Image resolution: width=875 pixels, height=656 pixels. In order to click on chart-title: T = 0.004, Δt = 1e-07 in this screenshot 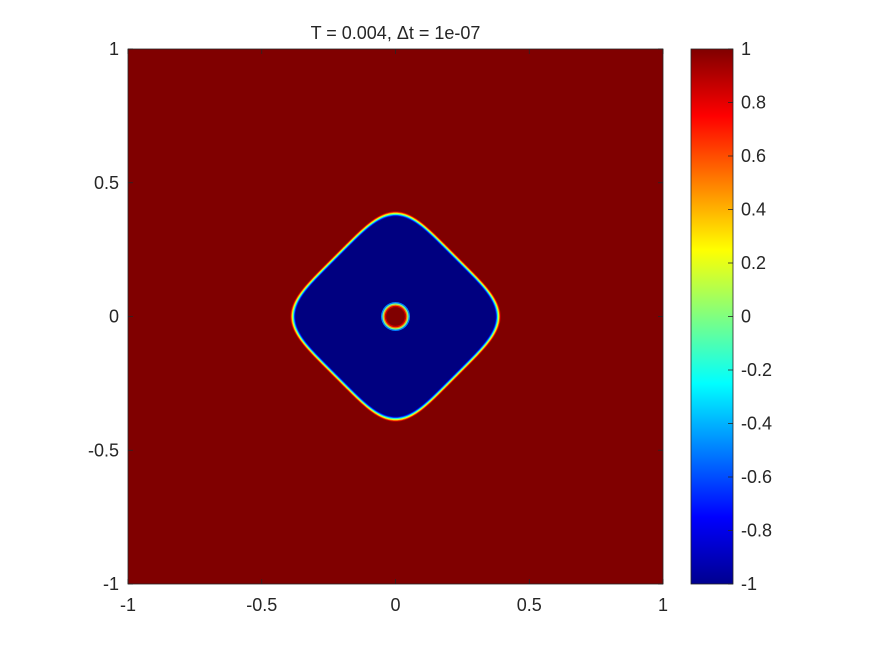, I will do `click(396, 33)`.